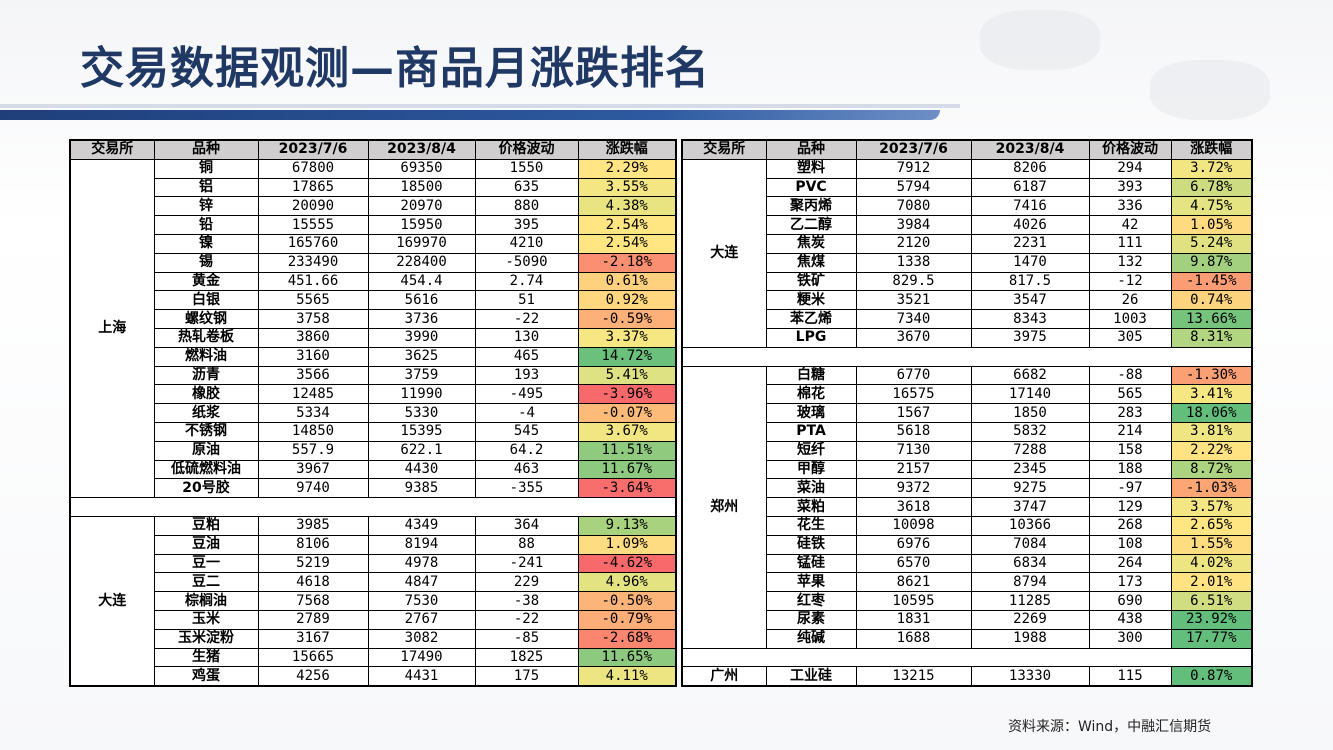 The width and height of the screenshot is (1333, 750). I want to click on table-row: PVC 5794 6187 393 6.78%, so click(967, 187).